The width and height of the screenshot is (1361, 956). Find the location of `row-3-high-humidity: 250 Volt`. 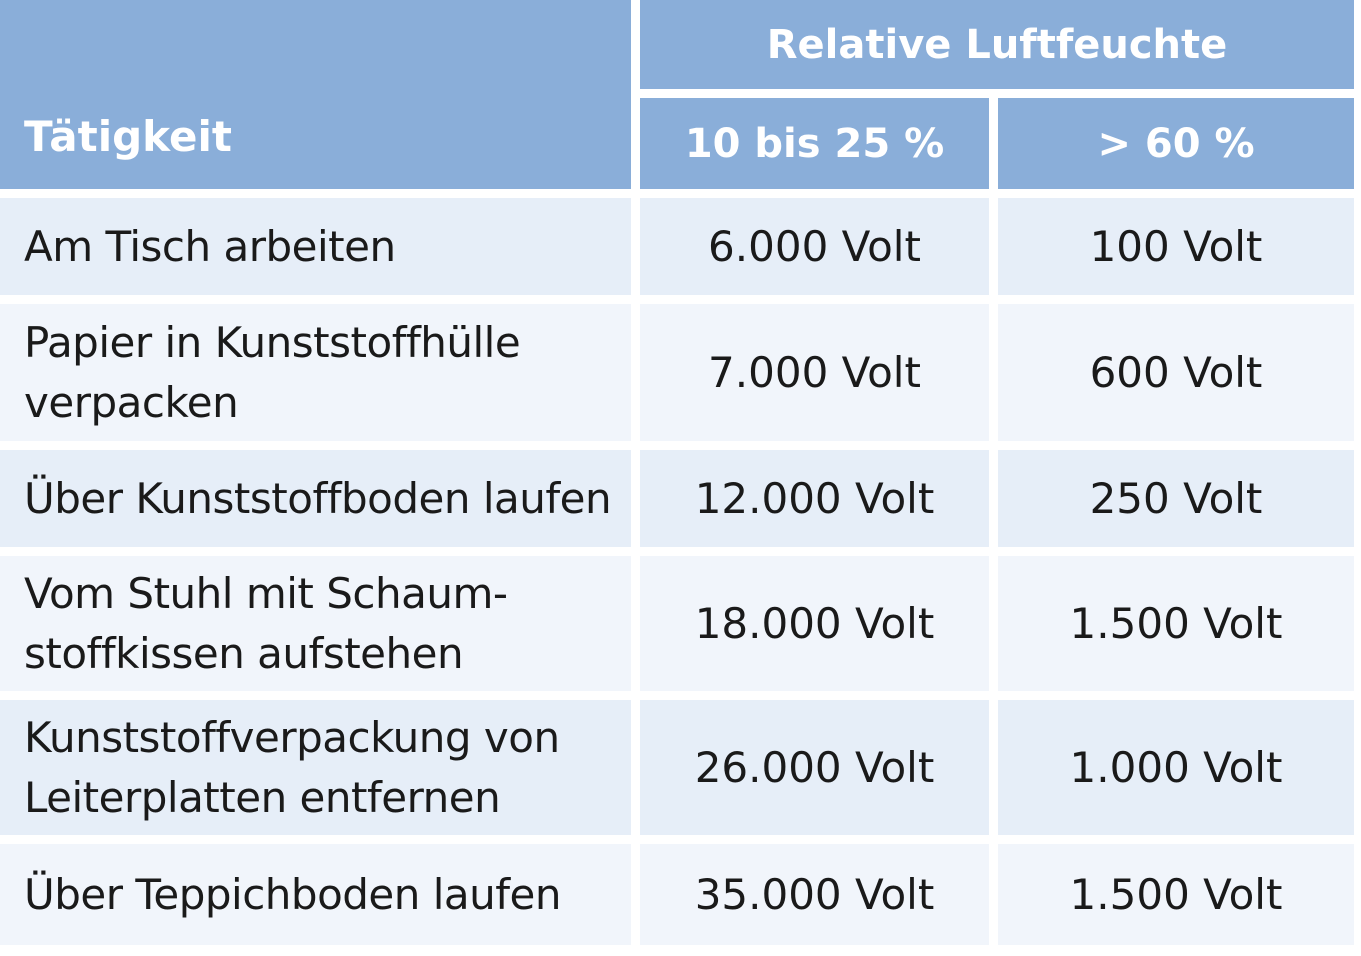

row-3-high-humidity: 250 Volt is located at coordinates (1176, 498).